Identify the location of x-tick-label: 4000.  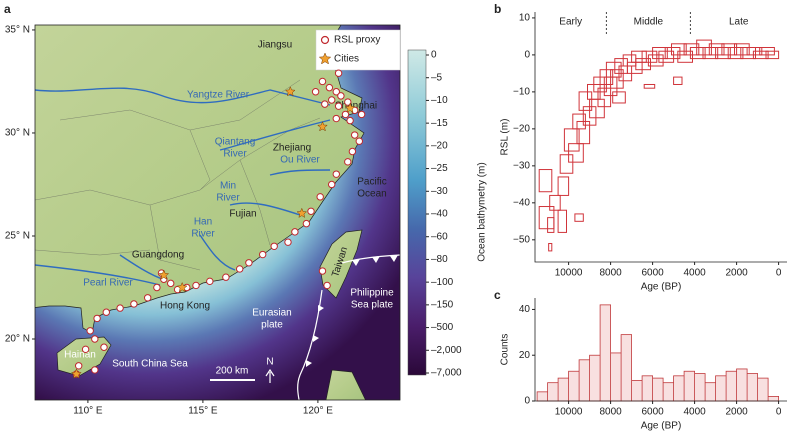
(694, 412).